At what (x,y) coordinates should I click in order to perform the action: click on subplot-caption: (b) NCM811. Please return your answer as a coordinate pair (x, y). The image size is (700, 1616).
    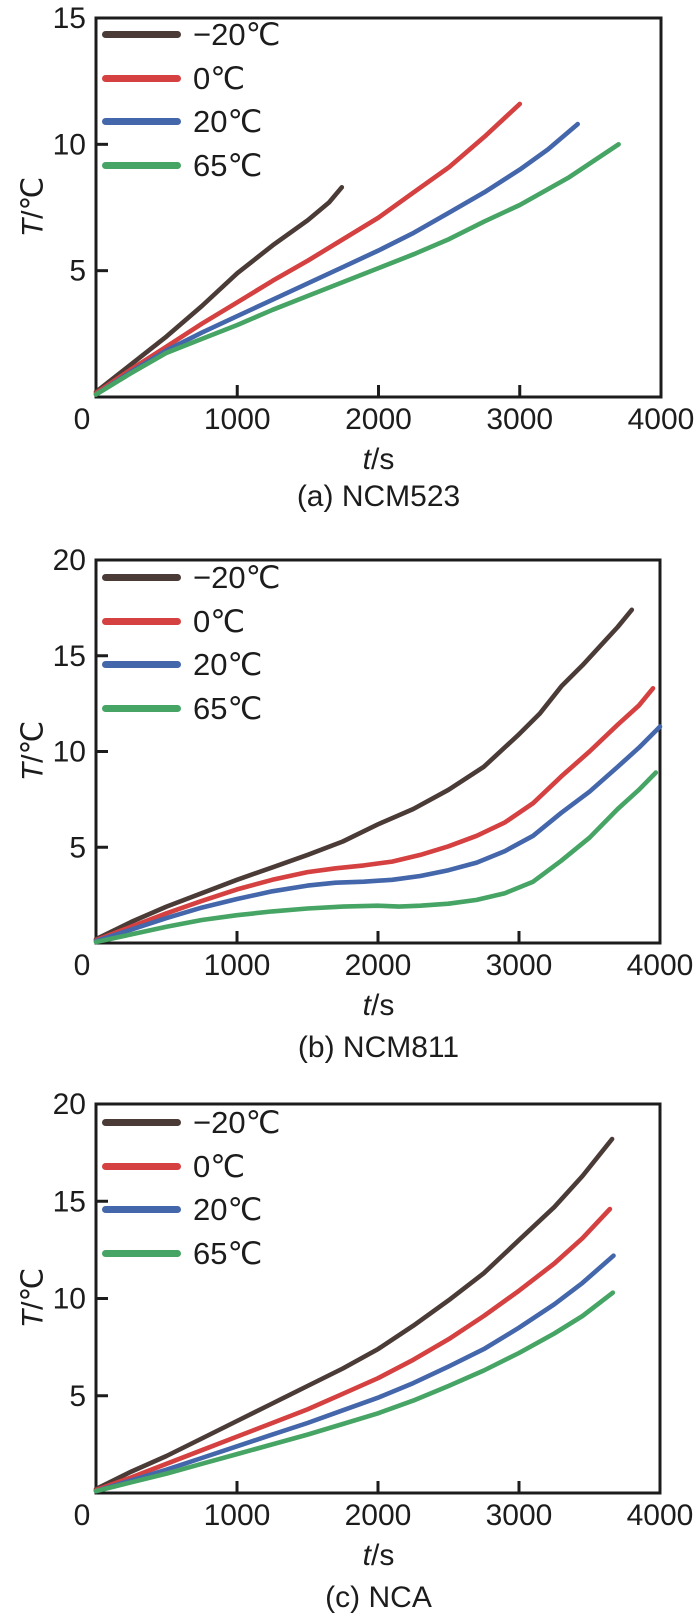
    Looking at the image, I should click on (378, 1047).